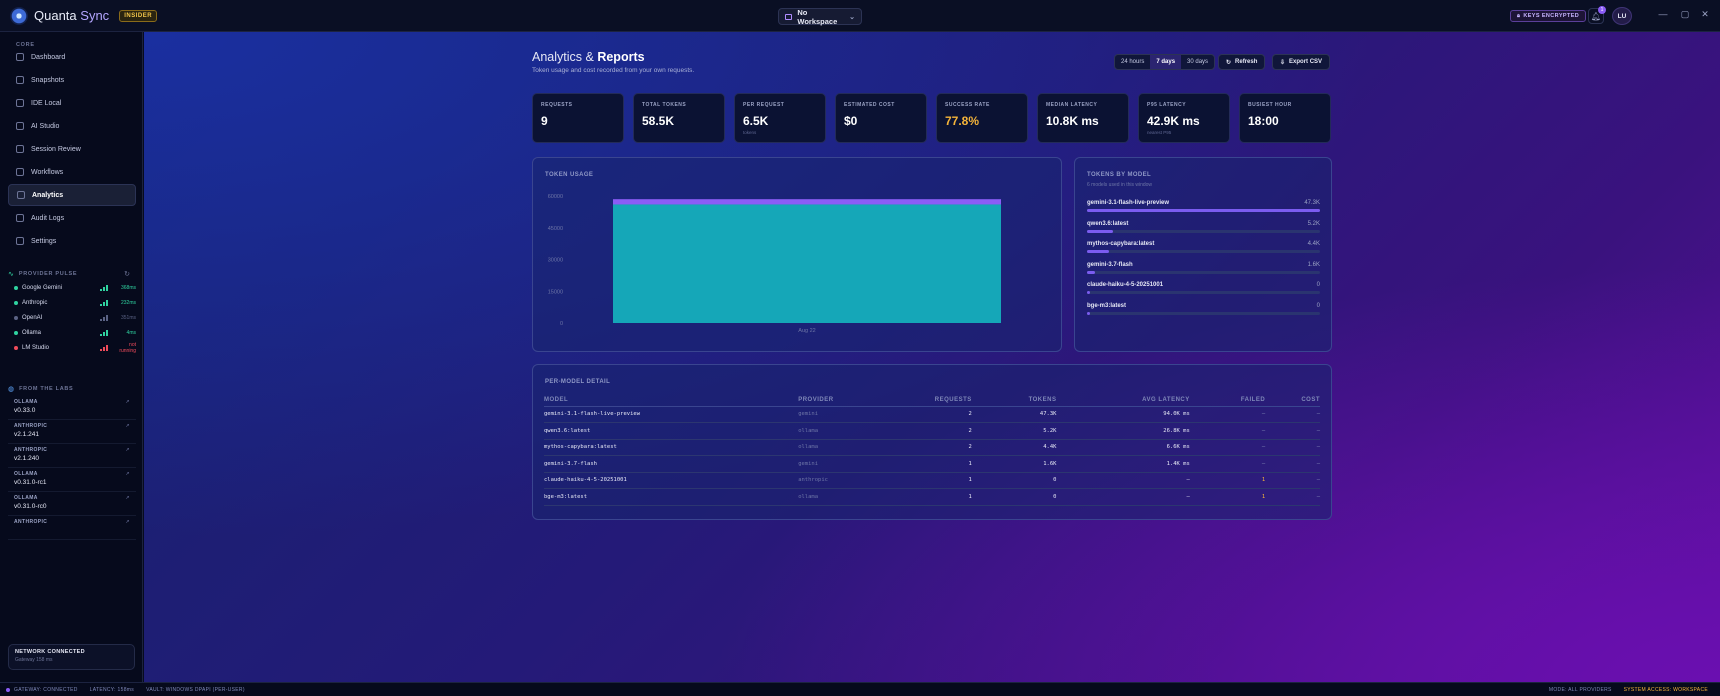 This screenshot has height=696, width=1720. Describe the element at coordinates (105, 347) in the screenshot. I see `signal-icon` at that location.